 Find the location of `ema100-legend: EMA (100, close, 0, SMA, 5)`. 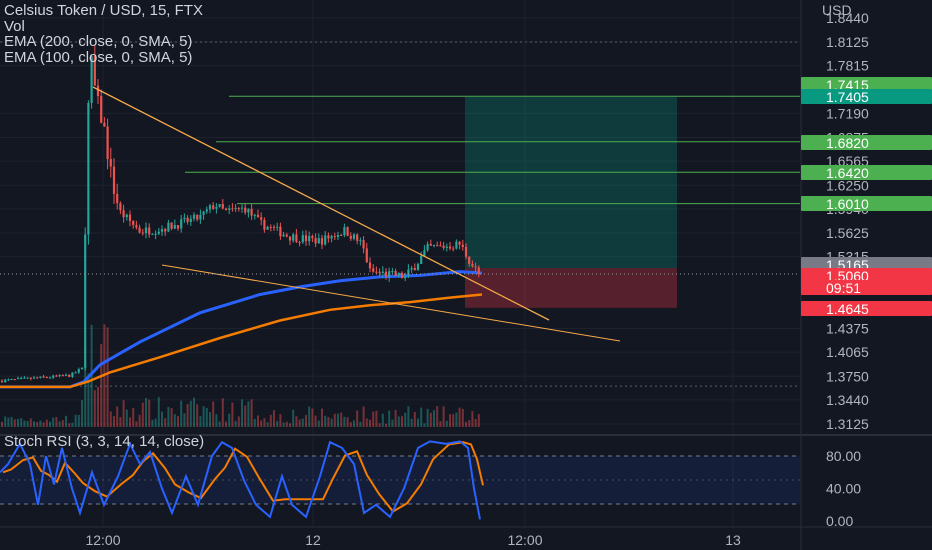

ema100-legend: EMA (100, close, 0, SMA, 5) is located at coordinates (98, 57).